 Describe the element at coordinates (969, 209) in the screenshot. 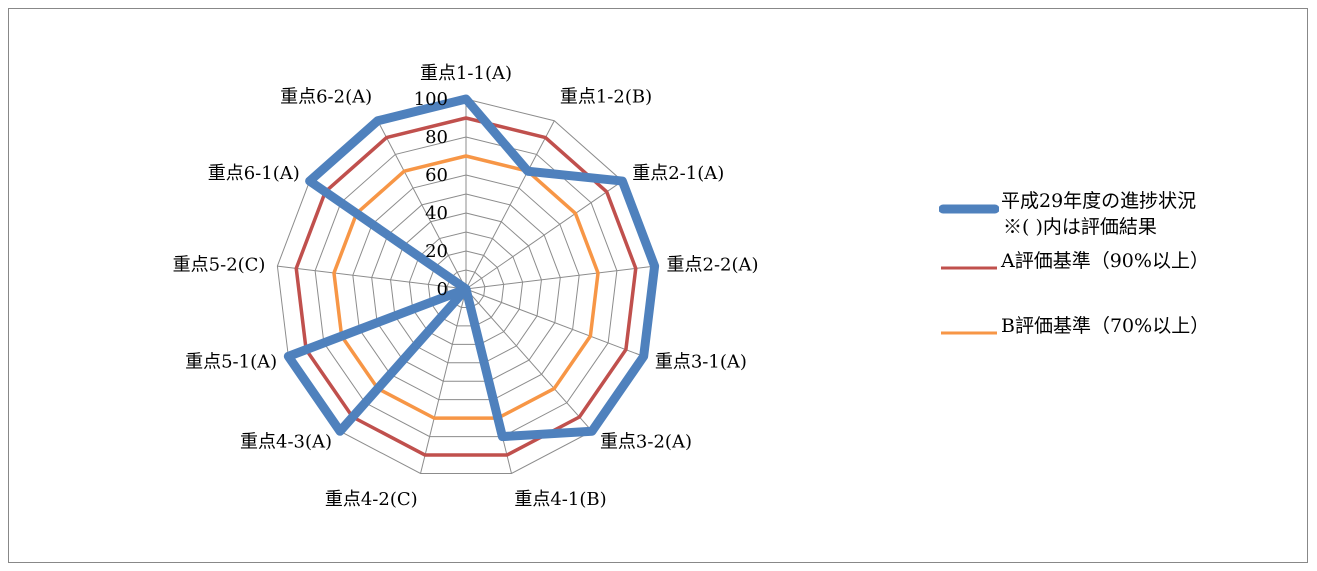

I see `legend-swatch-progress` at that location.